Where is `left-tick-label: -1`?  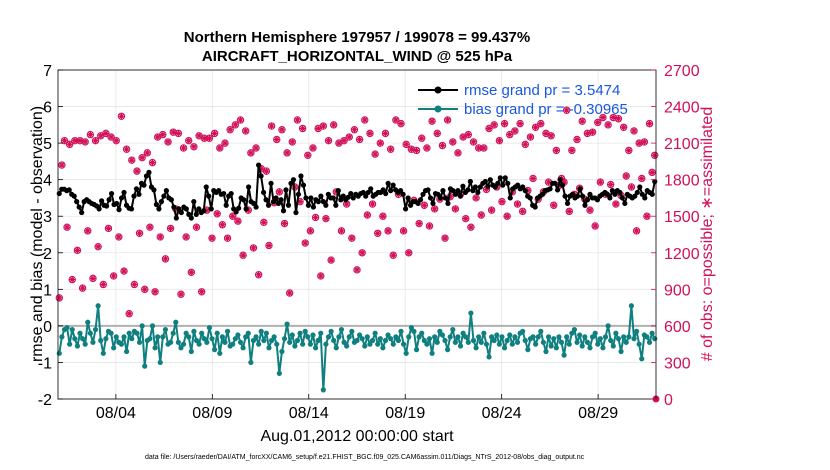
left-tick-label: -1 is located at coordinates (45, 363).